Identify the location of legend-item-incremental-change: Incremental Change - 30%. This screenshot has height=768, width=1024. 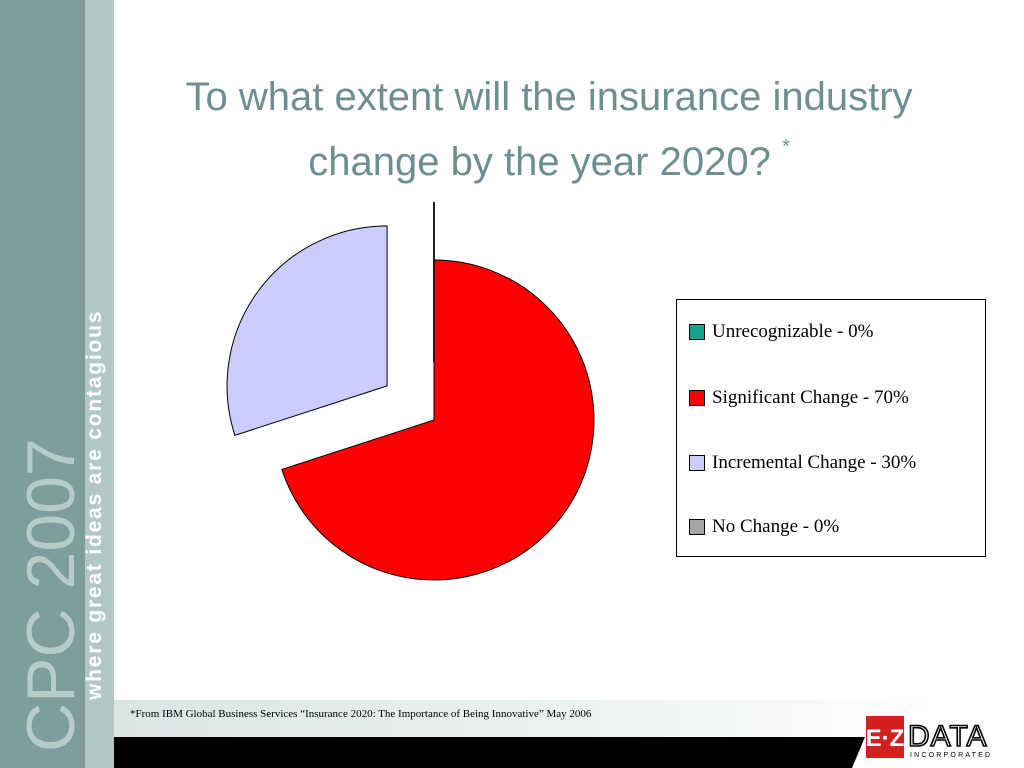
(802, 463).